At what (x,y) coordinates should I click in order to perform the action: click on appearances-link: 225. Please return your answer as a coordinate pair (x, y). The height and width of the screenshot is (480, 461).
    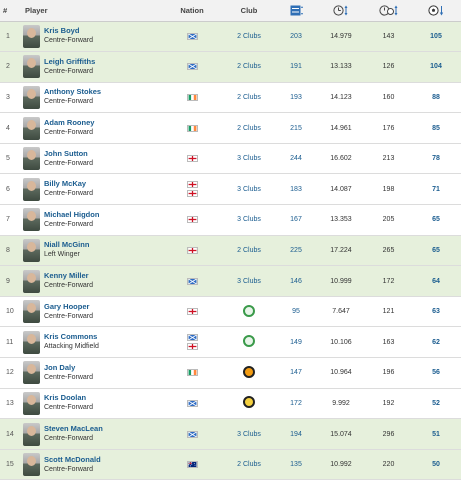
    Looking at the image, I should click on (296, 250).